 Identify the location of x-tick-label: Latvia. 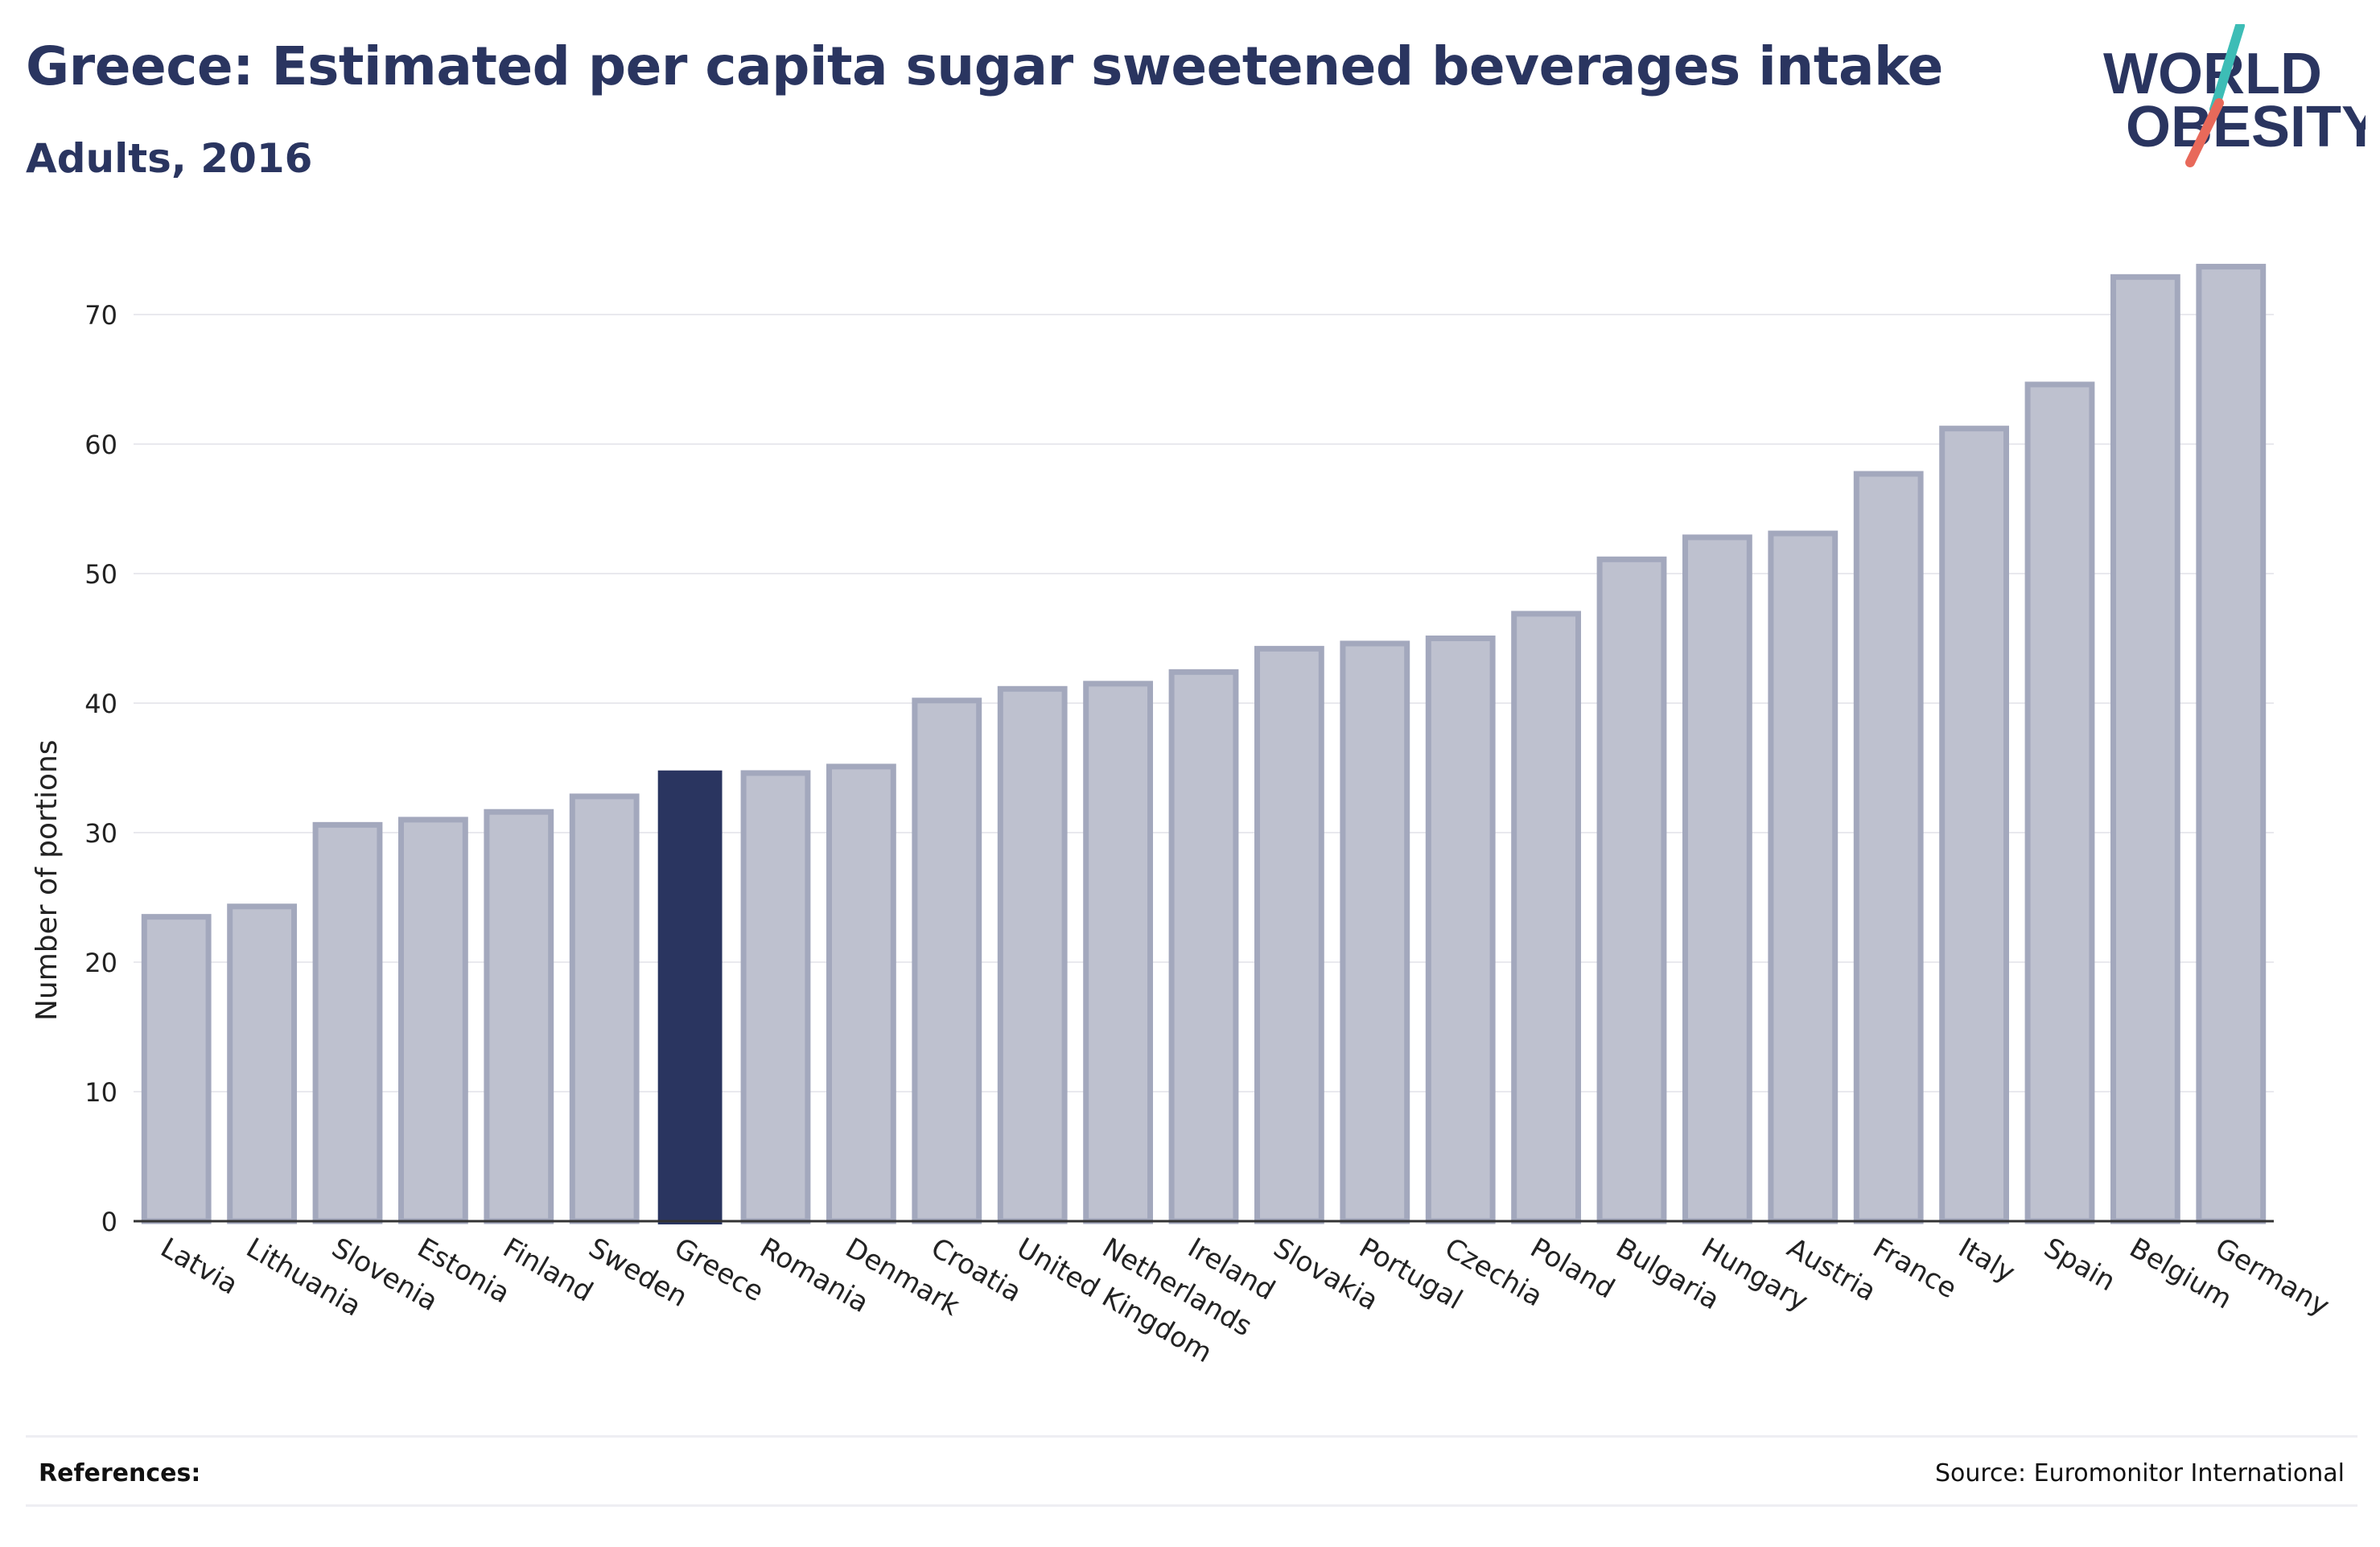
(200, 1266).